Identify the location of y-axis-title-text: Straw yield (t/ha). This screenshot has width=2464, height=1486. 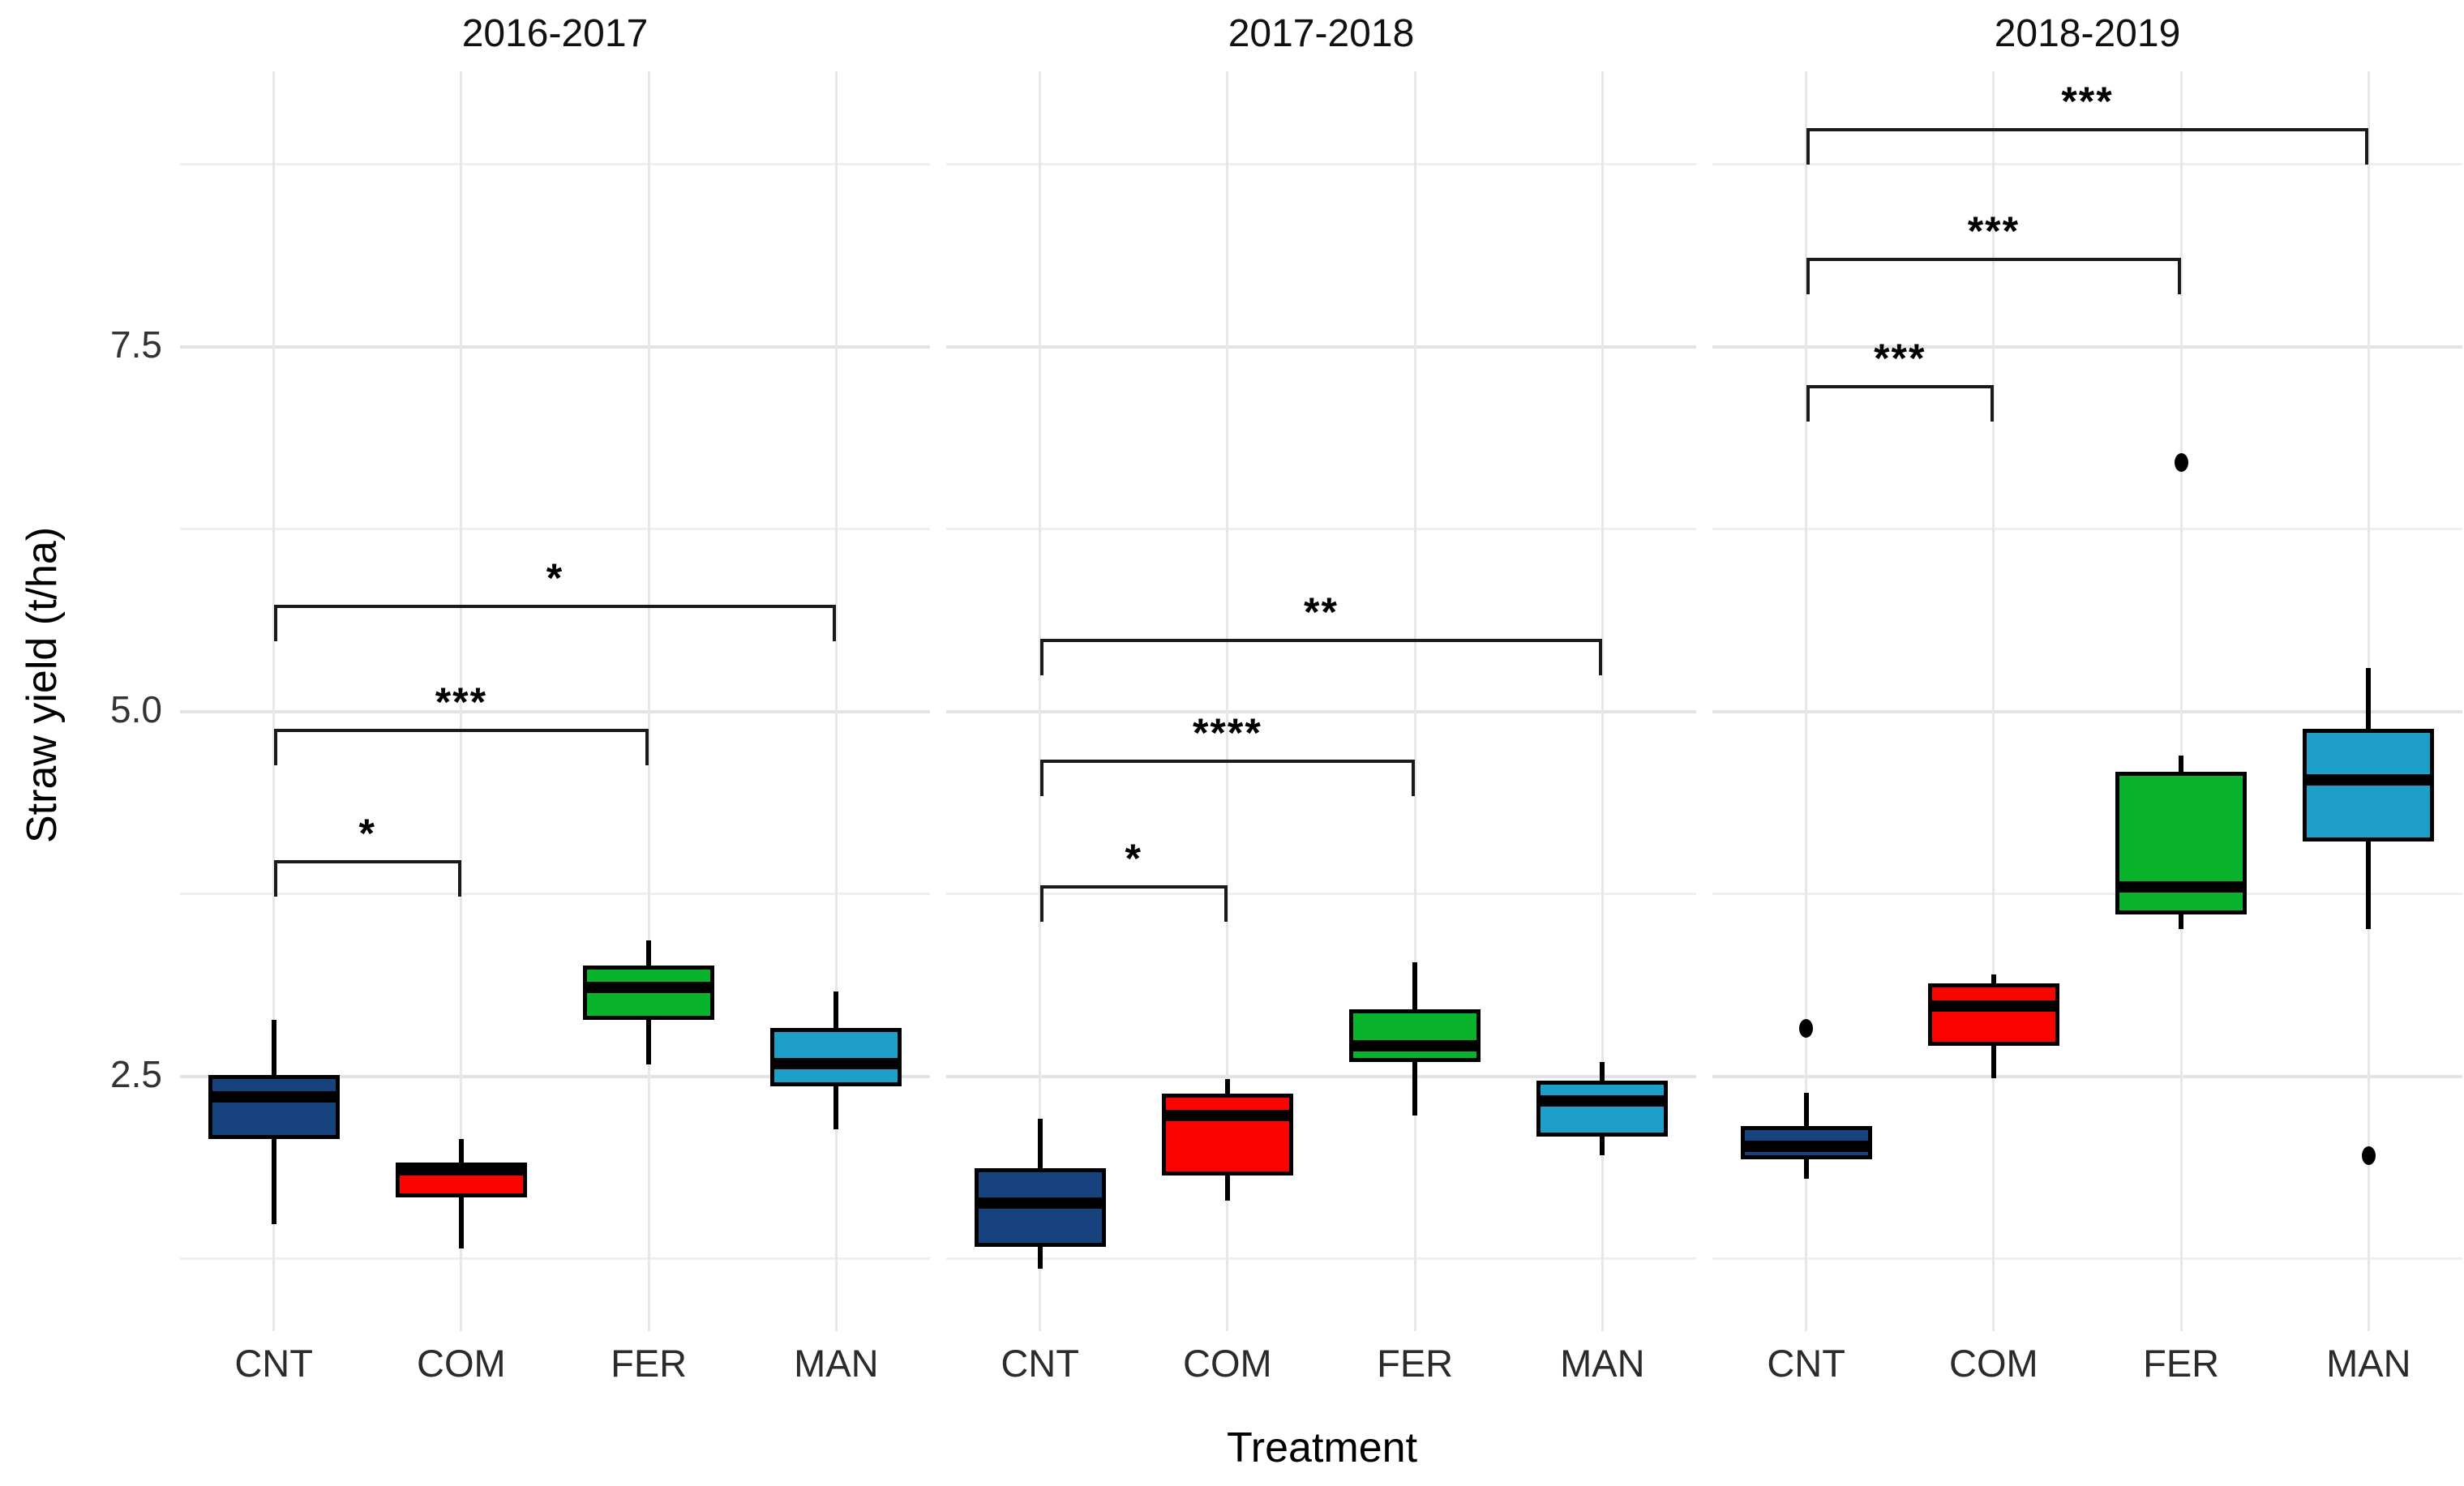
(42, 684).